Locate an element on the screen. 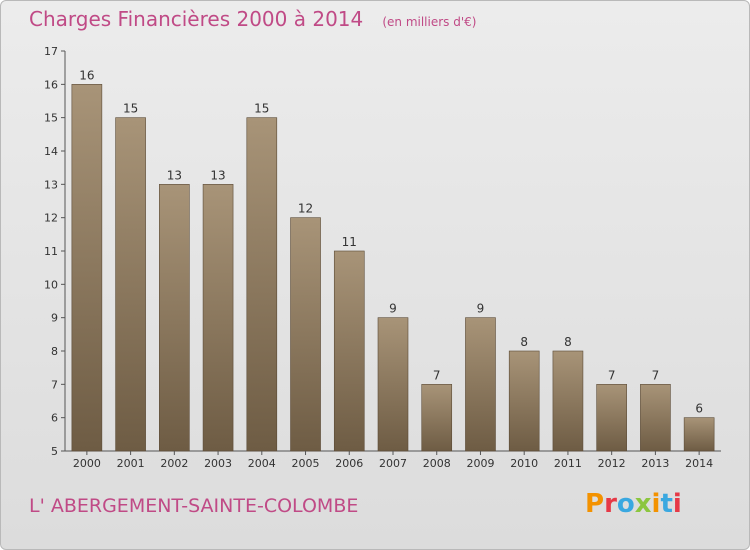 The height and width of the screenshot is (550, 750). x-tick-label: 2002 is located at coordinates (174, 463).